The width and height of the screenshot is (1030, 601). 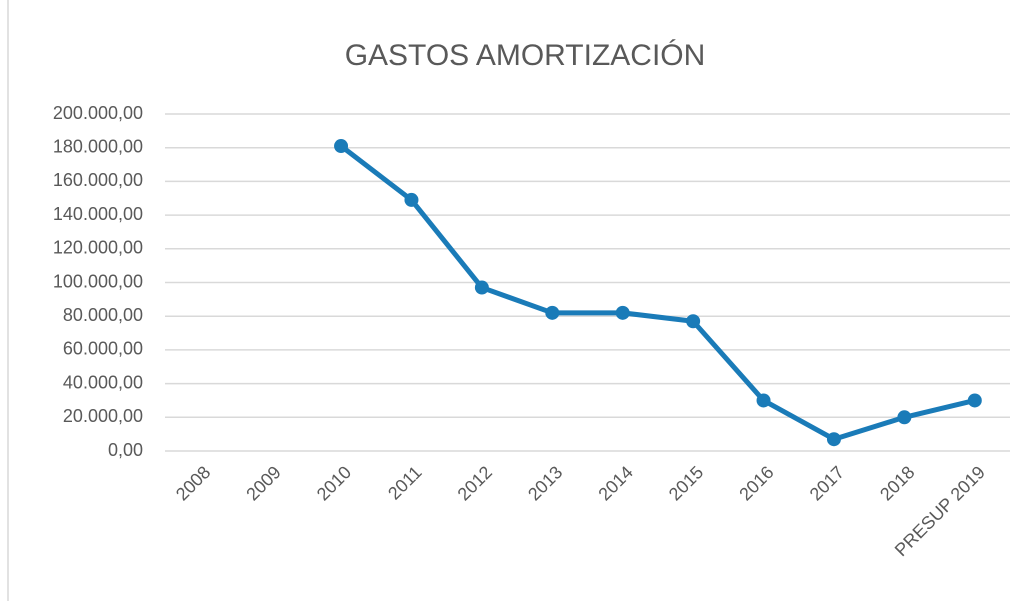 I want to click on y-tick-label: 120.000,00, so click(x=98, y=248).